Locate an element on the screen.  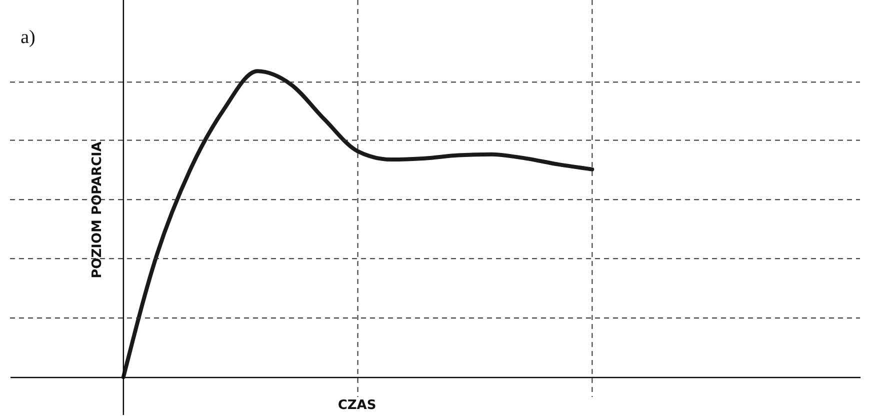
text: a) is located at coordinates (28, 37).